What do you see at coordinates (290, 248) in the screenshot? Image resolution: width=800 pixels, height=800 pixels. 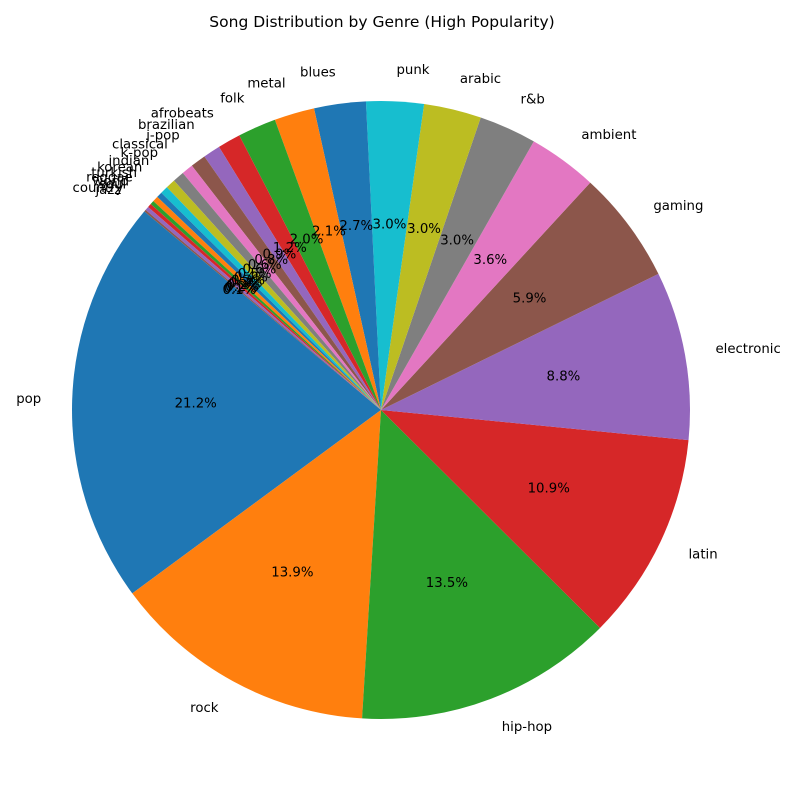 I see `pct-label-afrobeats: 1.2%` at bounding box center [290, 248].